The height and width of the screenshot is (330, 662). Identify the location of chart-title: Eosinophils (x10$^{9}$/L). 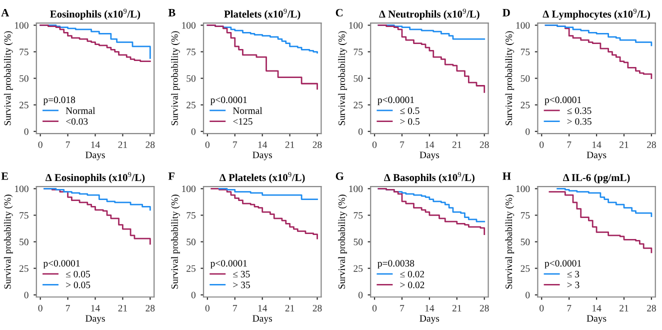
(95, 14).